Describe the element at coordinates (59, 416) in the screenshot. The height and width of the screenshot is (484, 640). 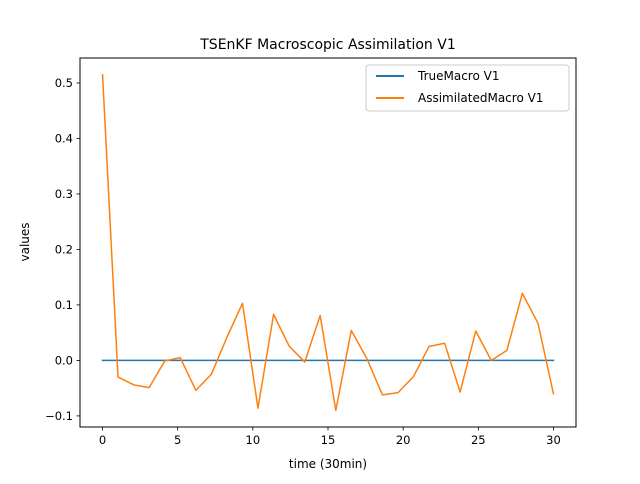
I see `y-tick-label: −0.1` at that location.